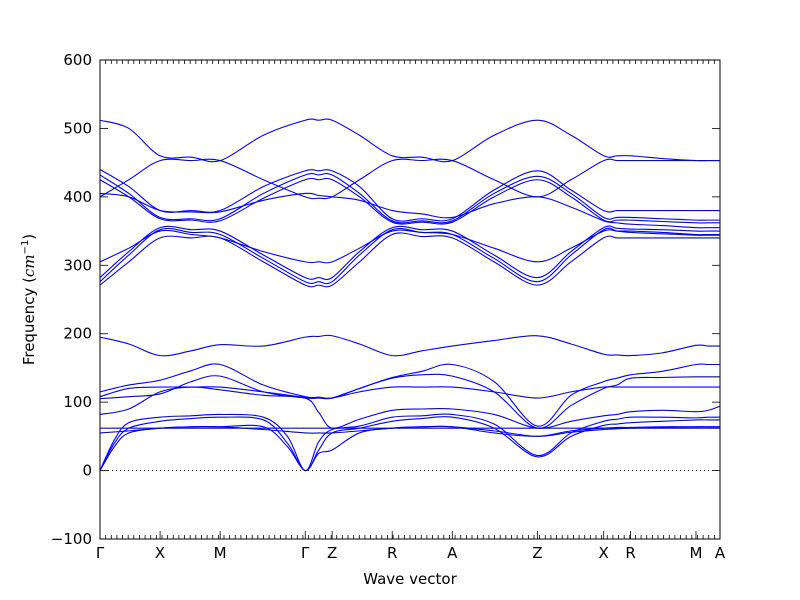 This screenshot has width=800, height=600. Describe the element at coordinates (77, 402) in the screenshot. I see `y-tick-label: 100` at that location.